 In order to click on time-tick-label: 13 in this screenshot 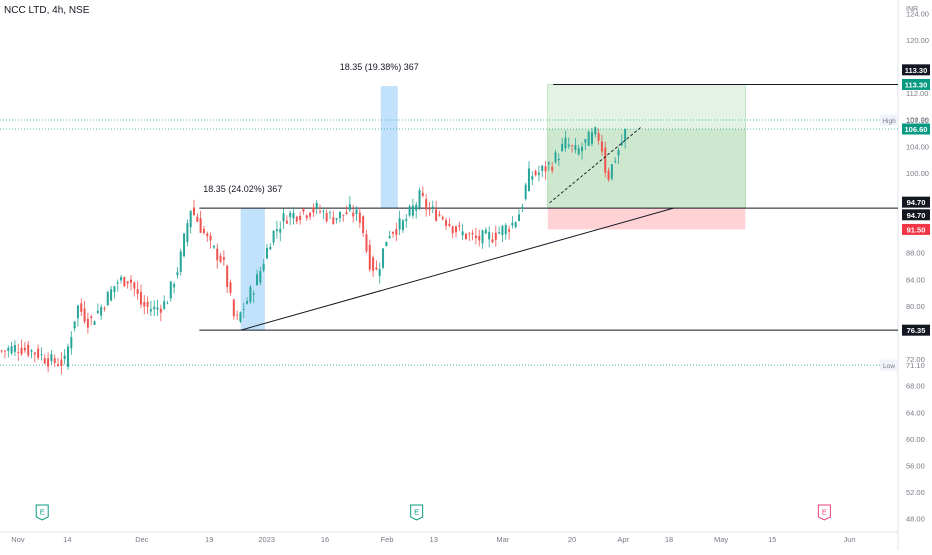, I will do `click(434, 539)`.